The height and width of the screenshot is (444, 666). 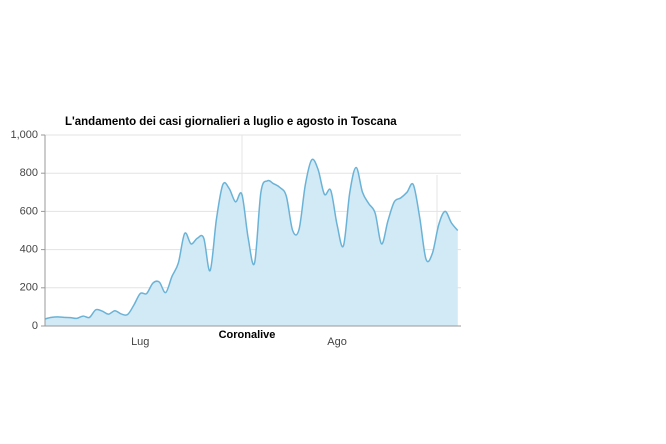 I want to click on x-tick-label: Ago, so click(x=337, y=342).